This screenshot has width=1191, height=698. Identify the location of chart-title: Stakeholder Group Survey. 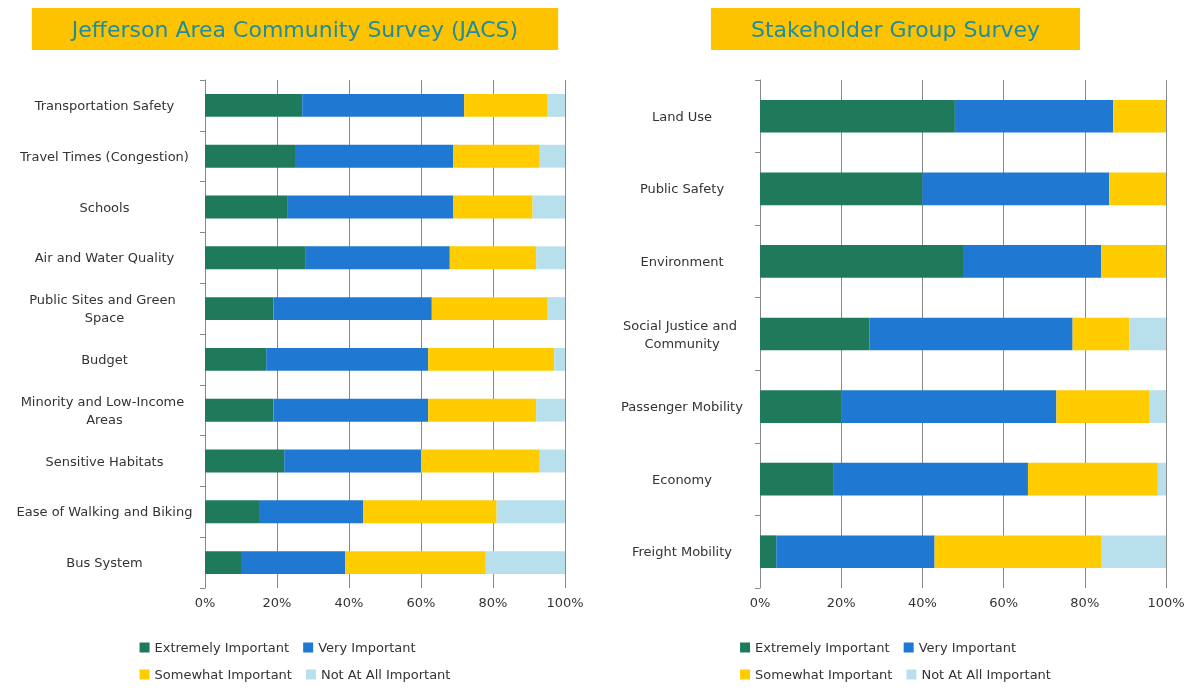
(895, 29).